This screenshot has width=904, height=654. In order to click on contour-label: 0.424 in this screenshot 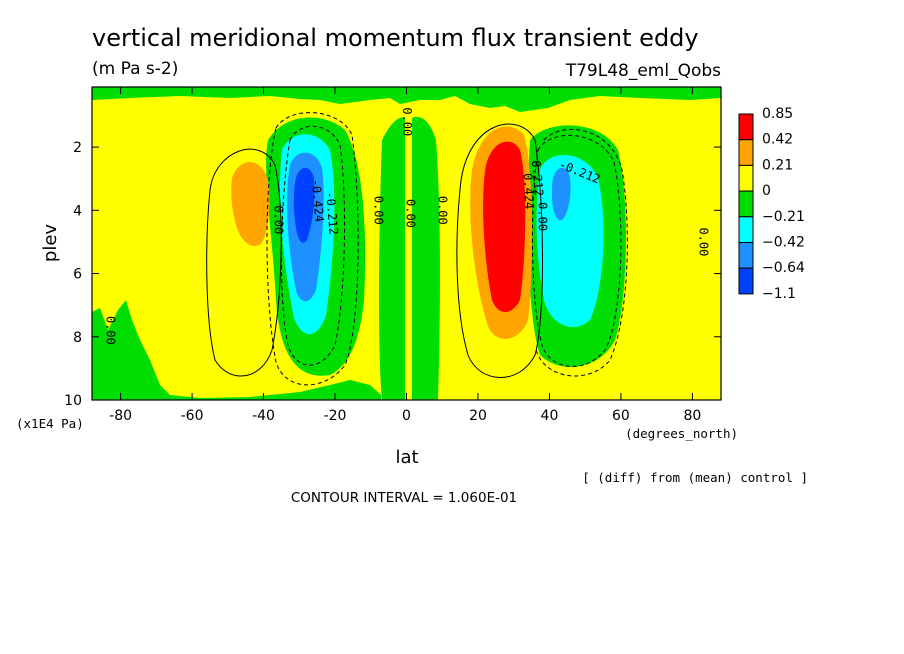, I will do `click(528, 191)`.